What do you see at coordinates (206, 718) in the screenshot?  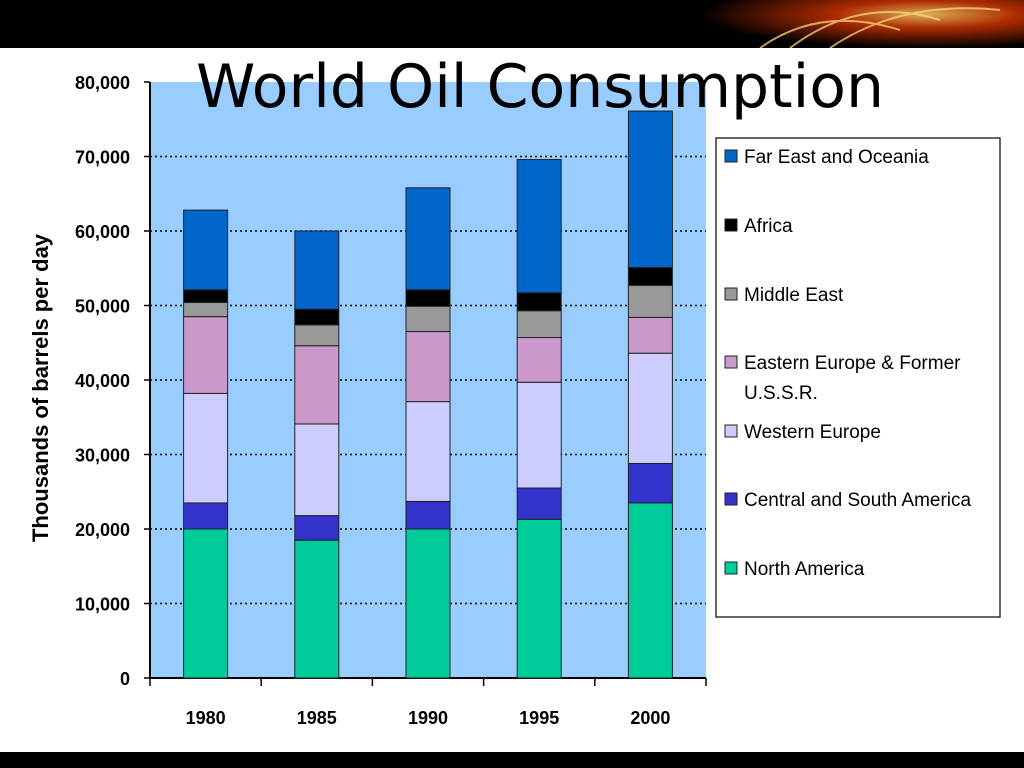 I see `x-tick-label: 1980` at bounding box center [206, 718].